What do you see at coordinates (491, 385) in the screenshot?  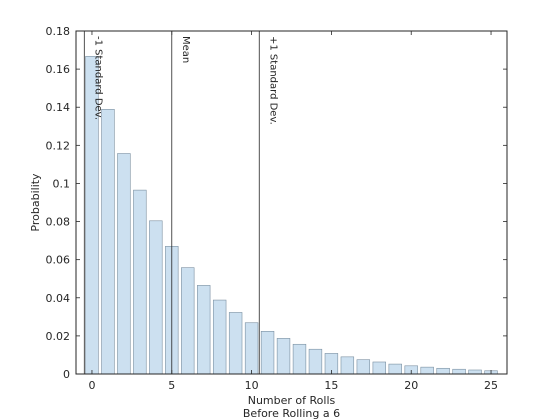 I see `x-tick-label: 25` at bounding box center [491, 385].